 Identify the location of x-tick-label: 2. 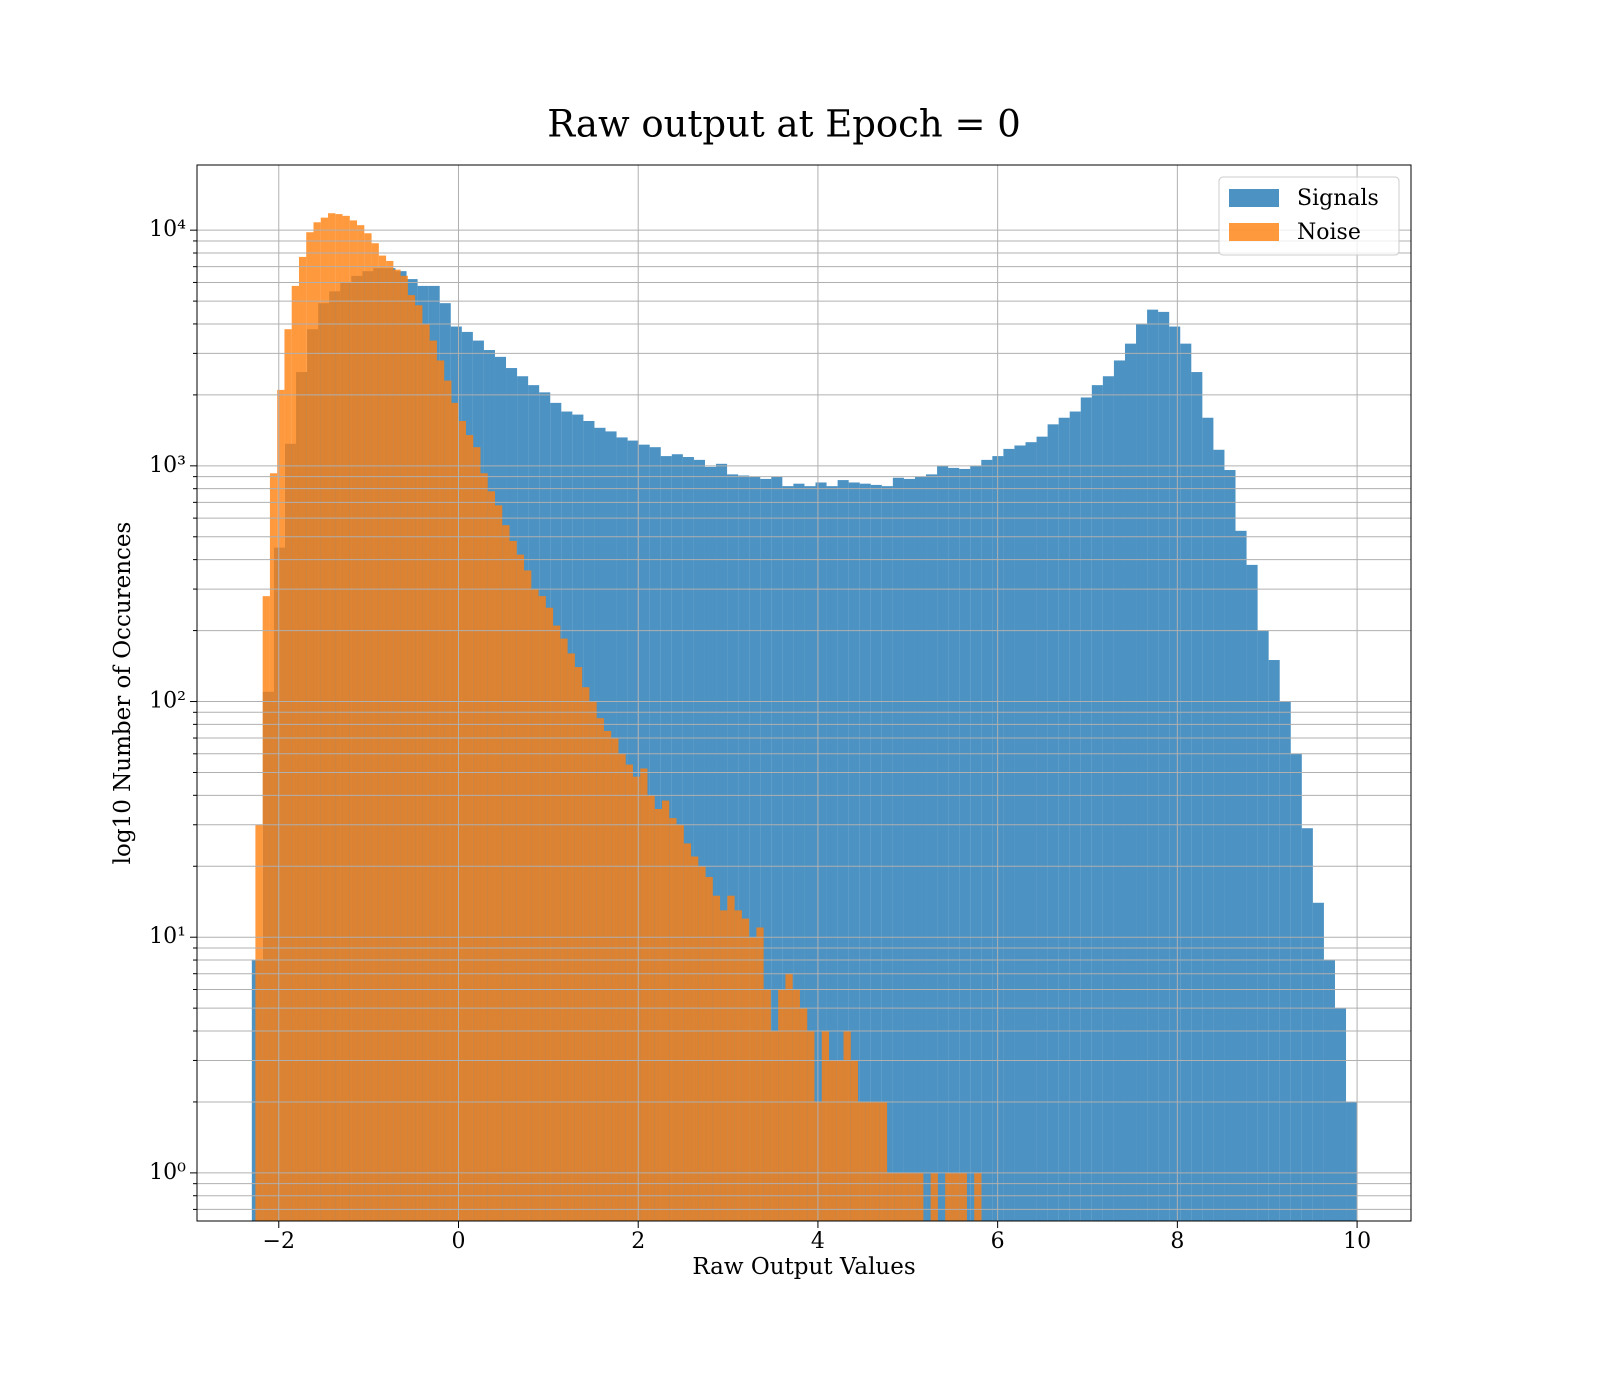
(638, 1241).